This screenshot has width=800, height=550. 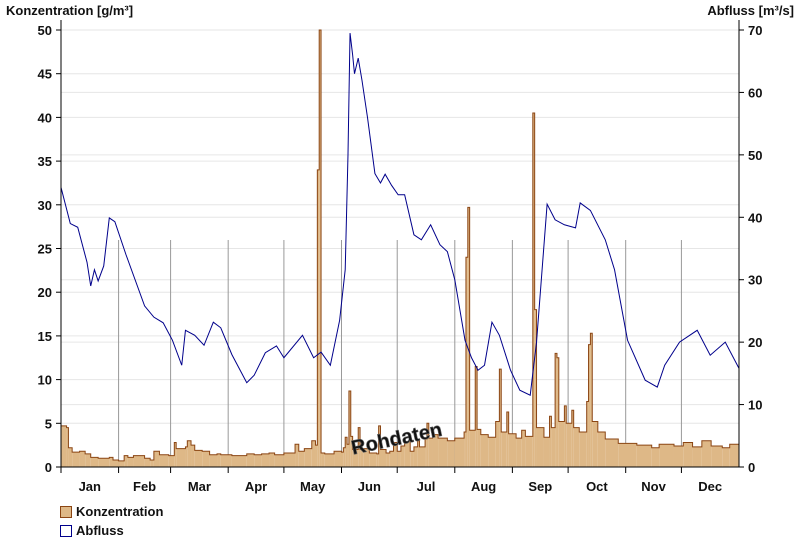 What do you see at coordinates (144, 486) in the screenshot?
I see `month-label: Feb` at bounding box center [144, 486].